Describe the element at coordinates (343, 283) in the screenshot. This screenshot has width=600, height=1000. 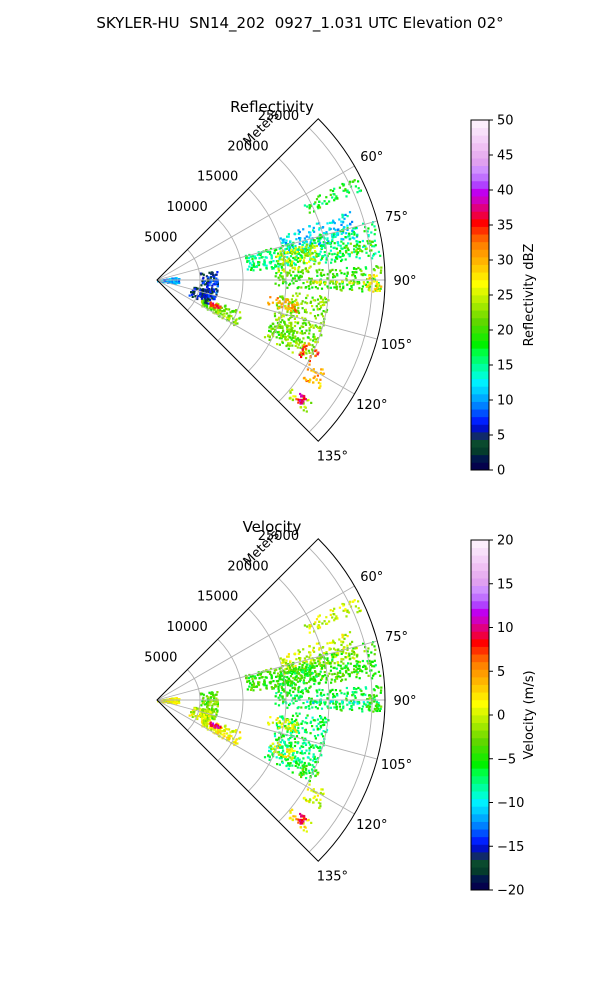
I see `echo-region` at that location.